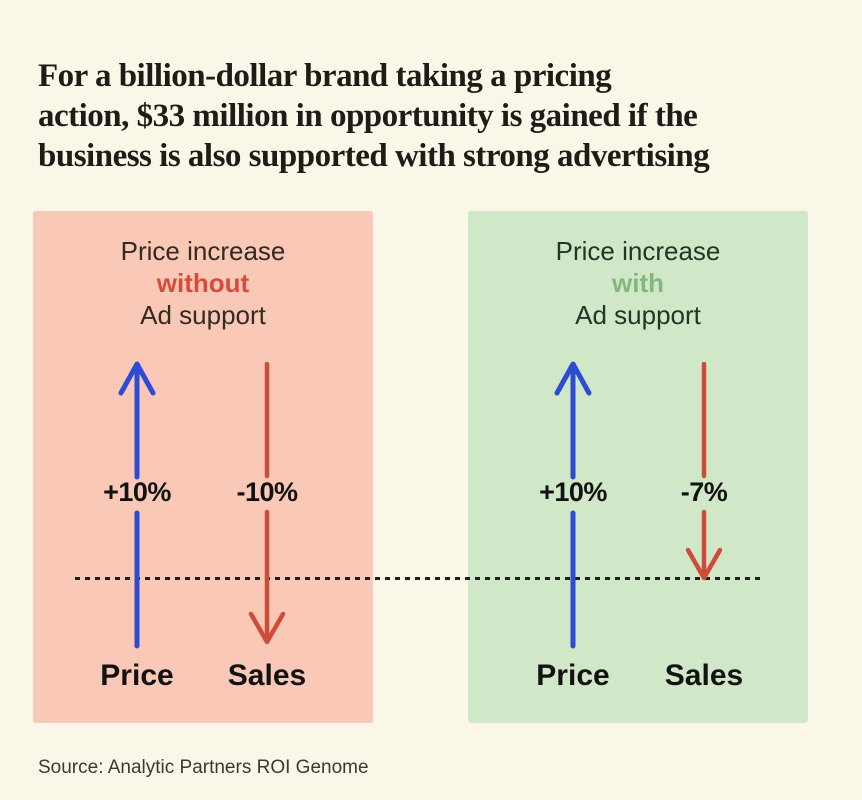 Image resolution: width=862 pixels, height=800 pixels. What do you see at coordinates (418, 578) in the screenshot?
I see `baseline-dashed-line` at bounding box center [418, 578].